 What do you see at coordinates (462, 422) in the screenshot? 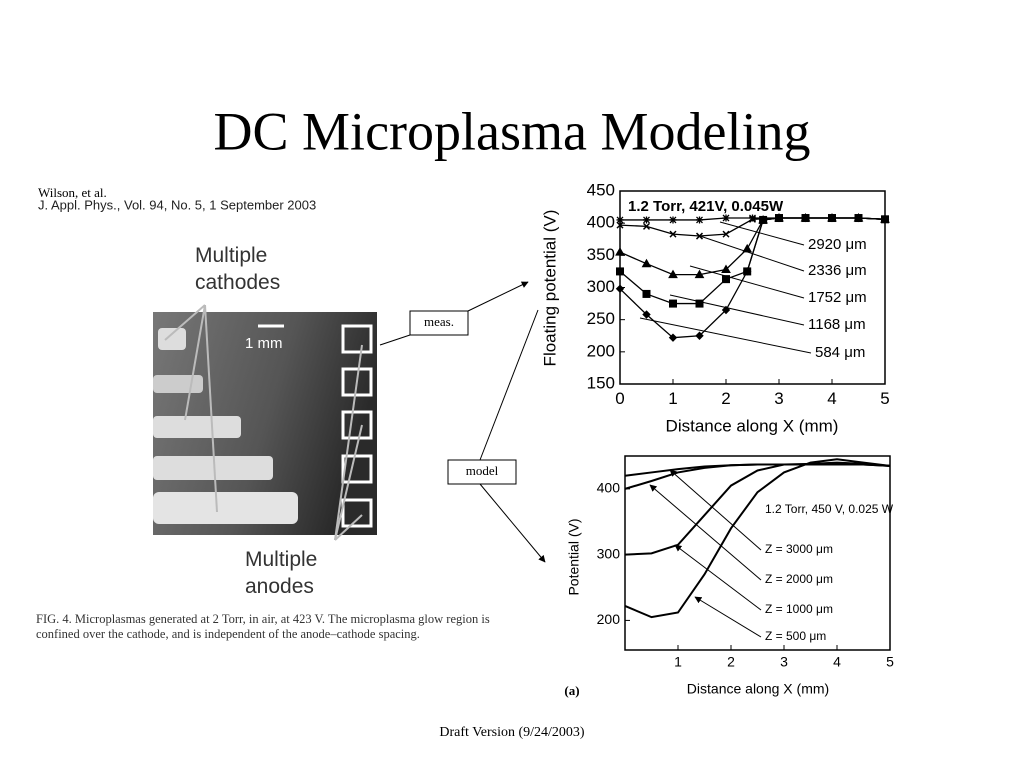
I see `callout-arrows` at bounding box center [462, 422].